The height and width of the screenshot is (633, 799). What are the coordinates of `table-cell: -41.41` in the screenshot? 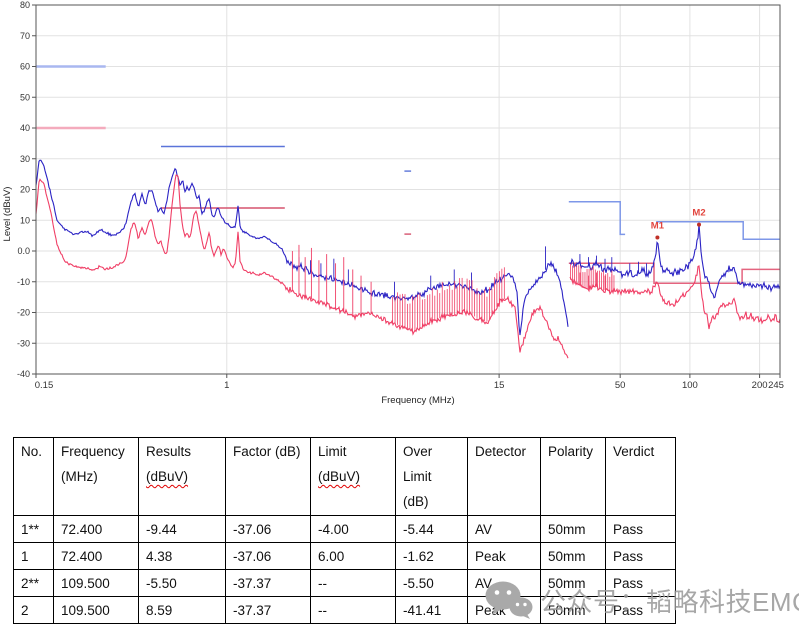 It's located at (431, 610).